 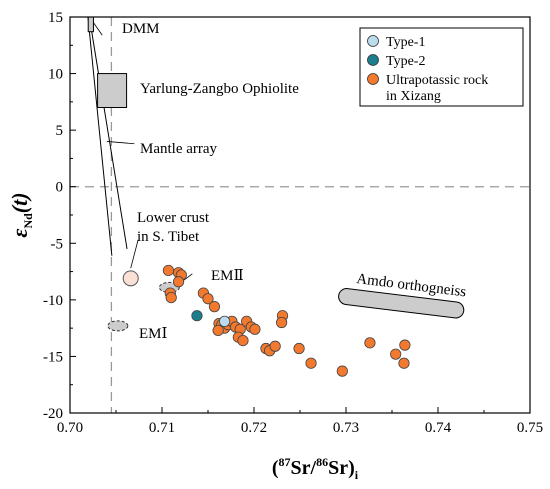 What do you see at coordinates (100, 136) in the screenshot?
I see `mantle-array-line-left` at bounding box center [100, 136].